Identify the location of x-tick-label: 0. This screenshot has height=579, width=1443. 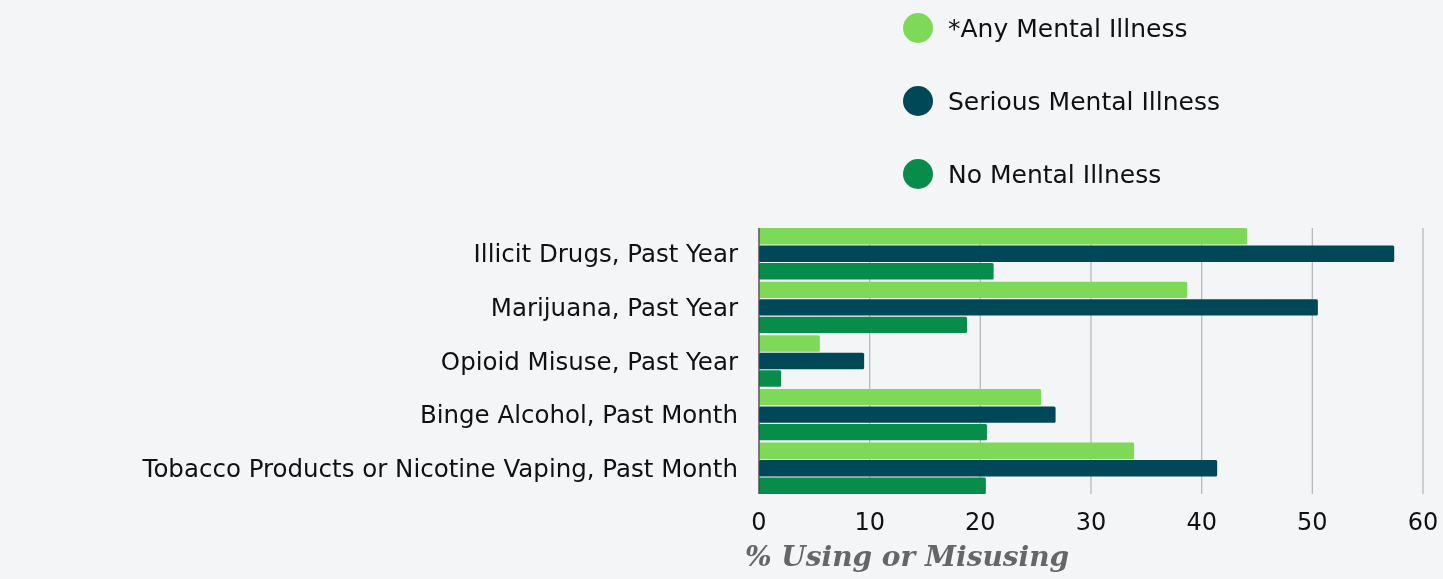
(759, 522).